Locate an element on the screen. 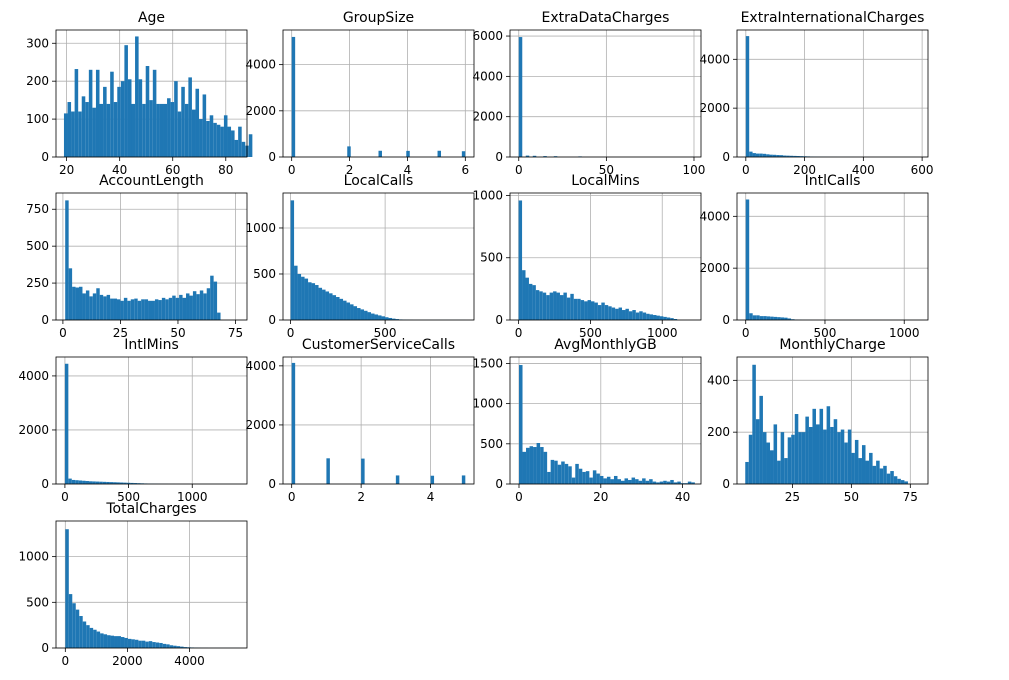 This screenshot has height=680, width=1009. customer-service-calls-xtick-label: 2 is located at coordinates (361, 497).